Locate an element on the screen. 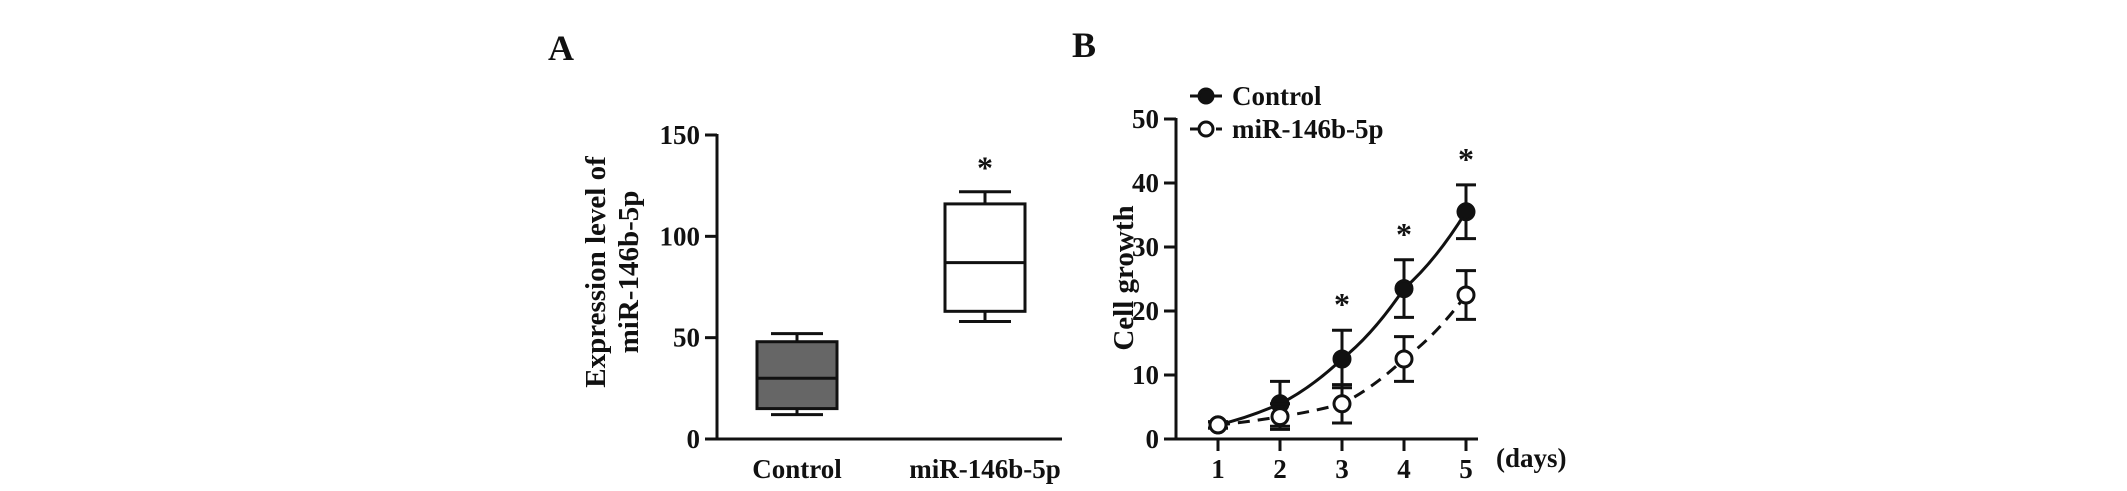  x-axis-unit-label: (days) is located at coordinates (1531, 458).